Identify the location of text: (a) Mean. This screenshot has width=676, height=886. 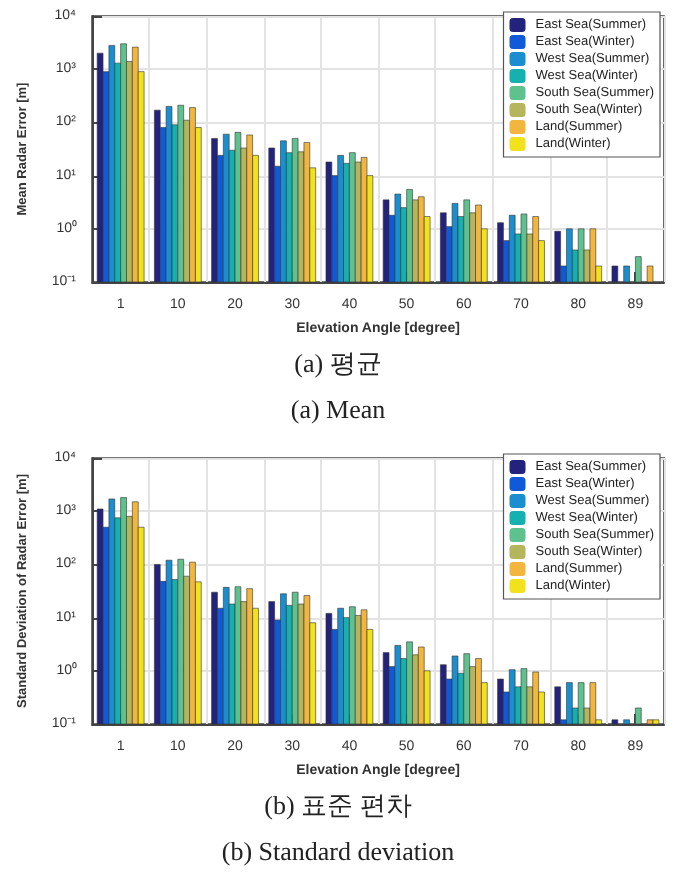
(338, 409).